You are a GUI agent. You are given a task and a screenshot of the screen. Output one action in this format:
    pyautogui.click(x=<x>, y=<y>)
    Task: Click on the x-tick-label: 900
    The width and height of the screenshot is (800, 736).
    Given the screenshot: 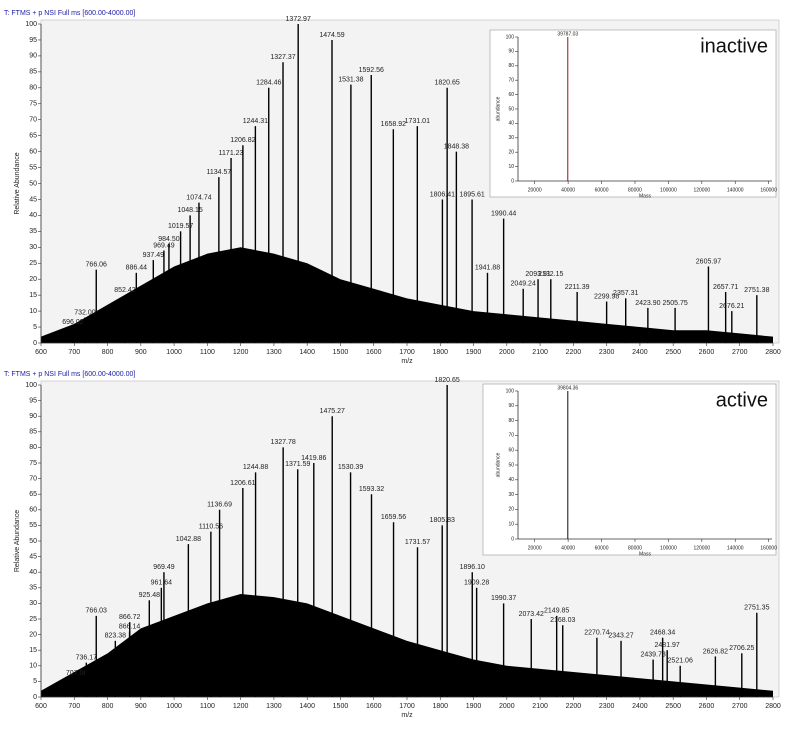 What is the action you would take?
    pyautogui.click(x=141, y=706)
    